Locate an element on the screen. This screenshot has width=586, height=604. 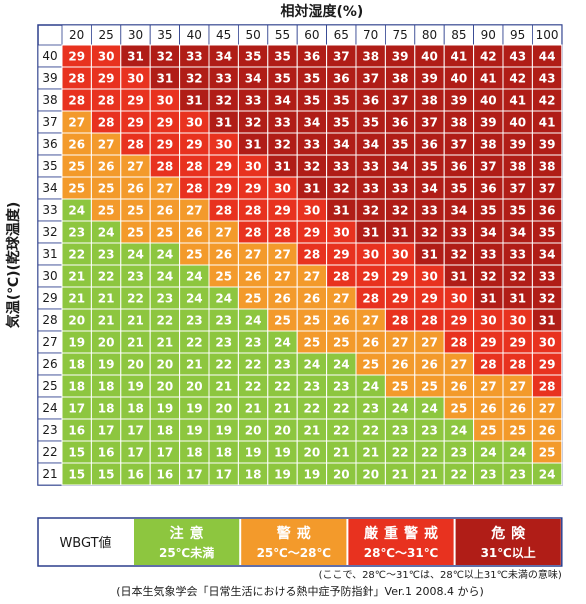
cell-value-label: 20 is located at coordinates (341, 475).